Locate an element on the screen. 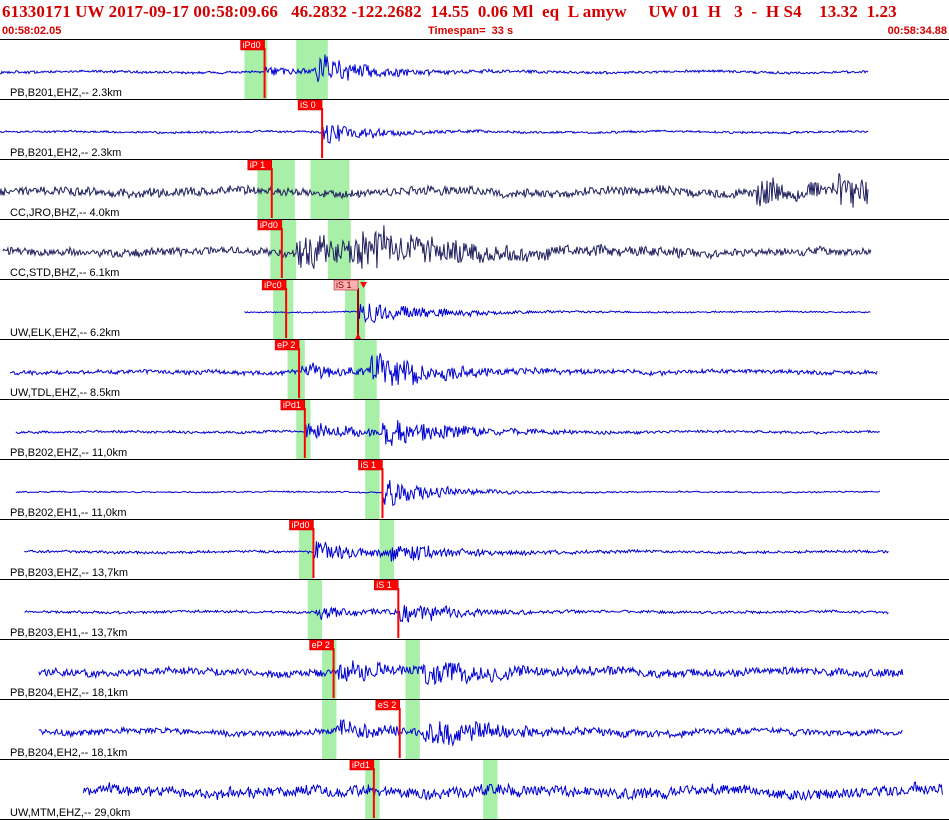 The height and width of the screenshot is (820, 949). pick-label: iP 1 is located at coordinates (257, 165).